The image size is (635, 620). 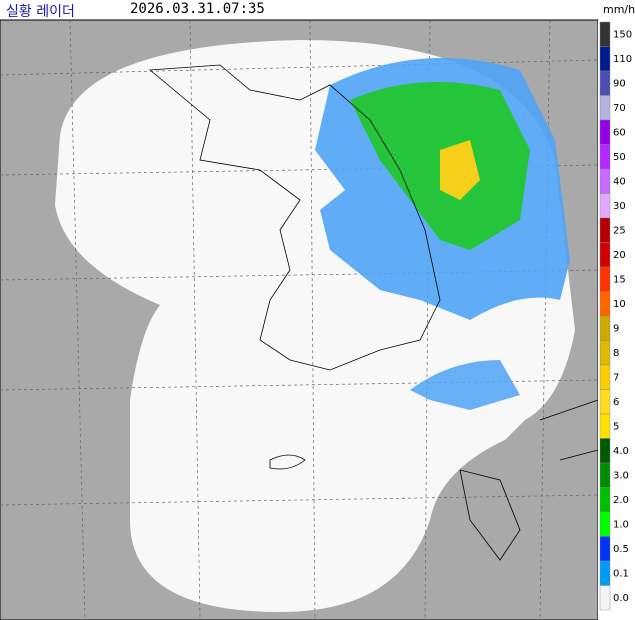 What do you see at coordinates (460, 170) in the screenshot?
I see `precip-heavy` at bounding box center [460, 170].